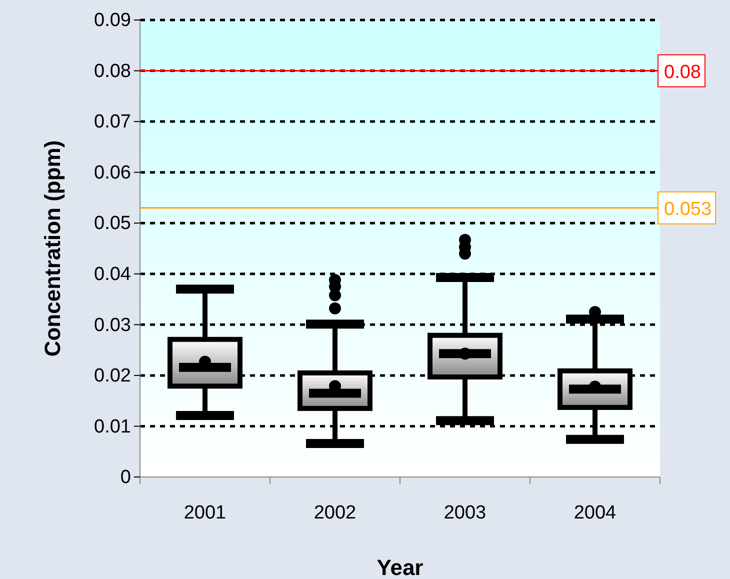  I want to click on y-tick-label: 0.05, so click(112, 223).